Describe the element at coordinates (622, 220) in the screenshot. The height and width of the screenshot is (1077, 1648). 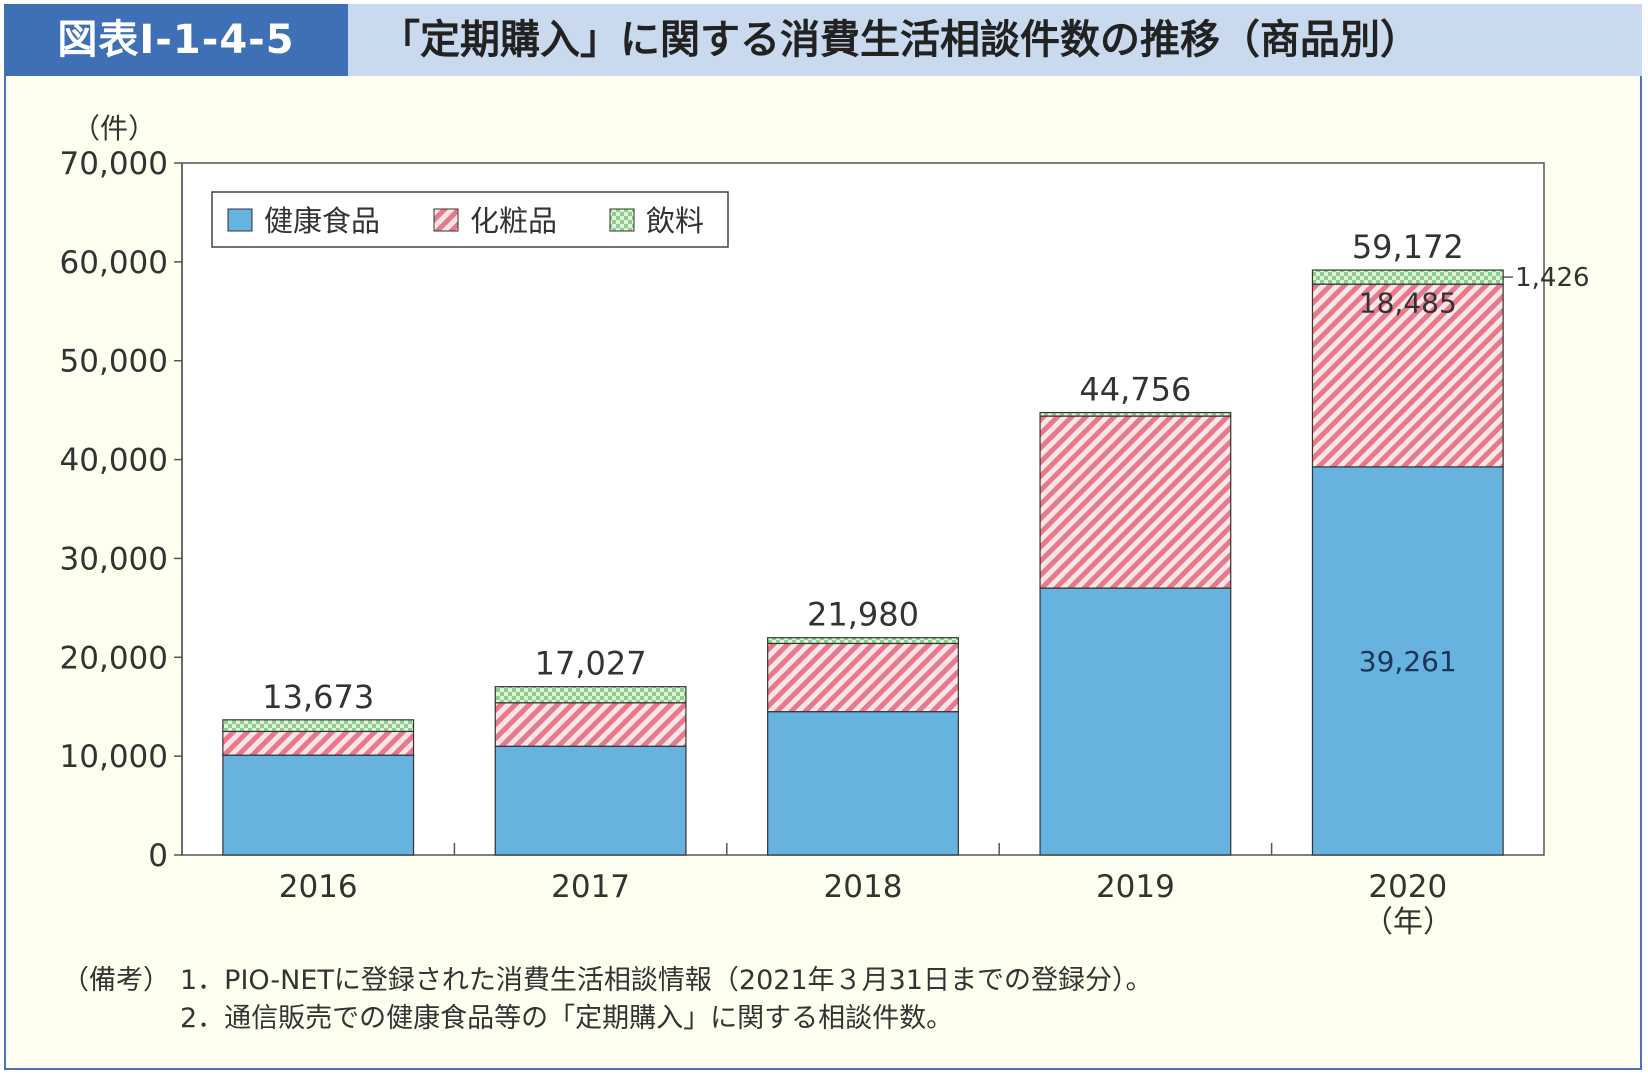
I see `legend-swatch-drinks` at that location.